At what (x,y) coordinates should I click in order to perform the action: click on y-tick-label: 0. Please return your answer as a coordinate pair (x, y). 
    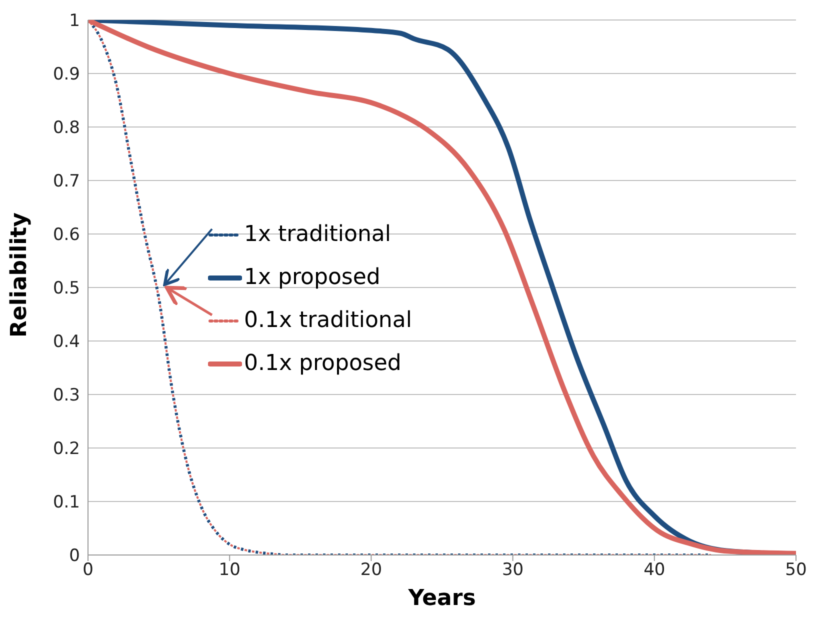
    Looking at the image, I should click on (74, 556).